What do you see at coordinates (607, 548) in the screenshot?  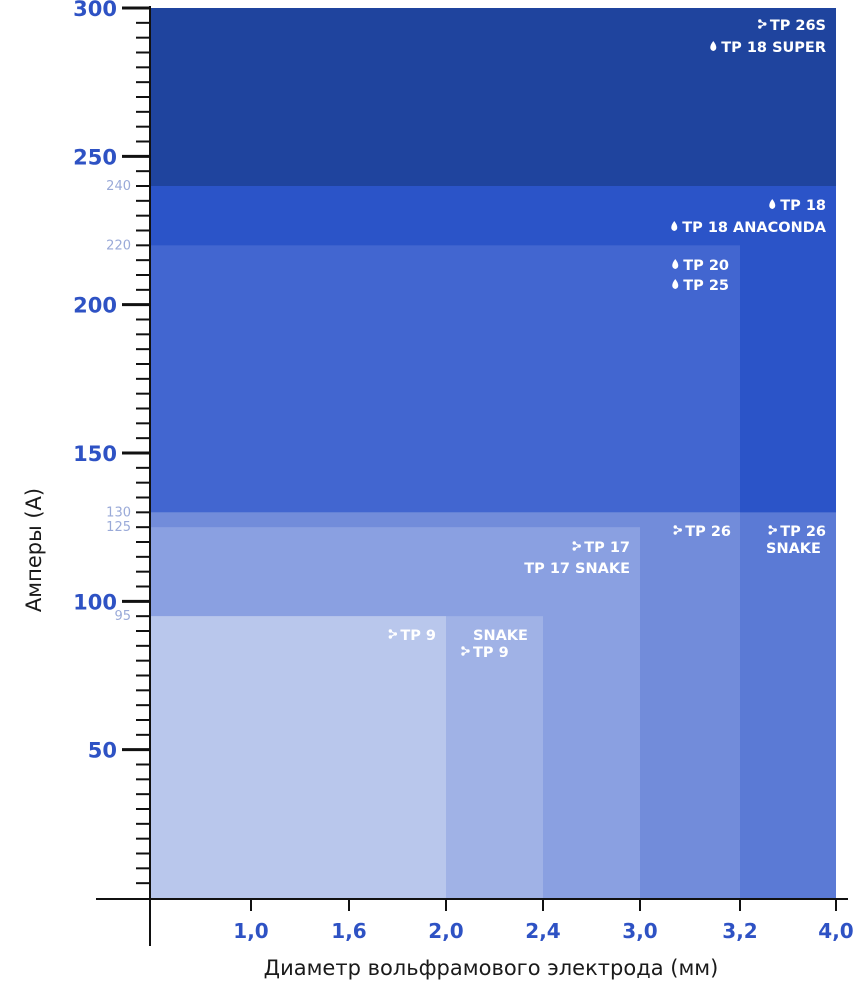 I see `series-label: TP 17` at bounding box center [607, 548].